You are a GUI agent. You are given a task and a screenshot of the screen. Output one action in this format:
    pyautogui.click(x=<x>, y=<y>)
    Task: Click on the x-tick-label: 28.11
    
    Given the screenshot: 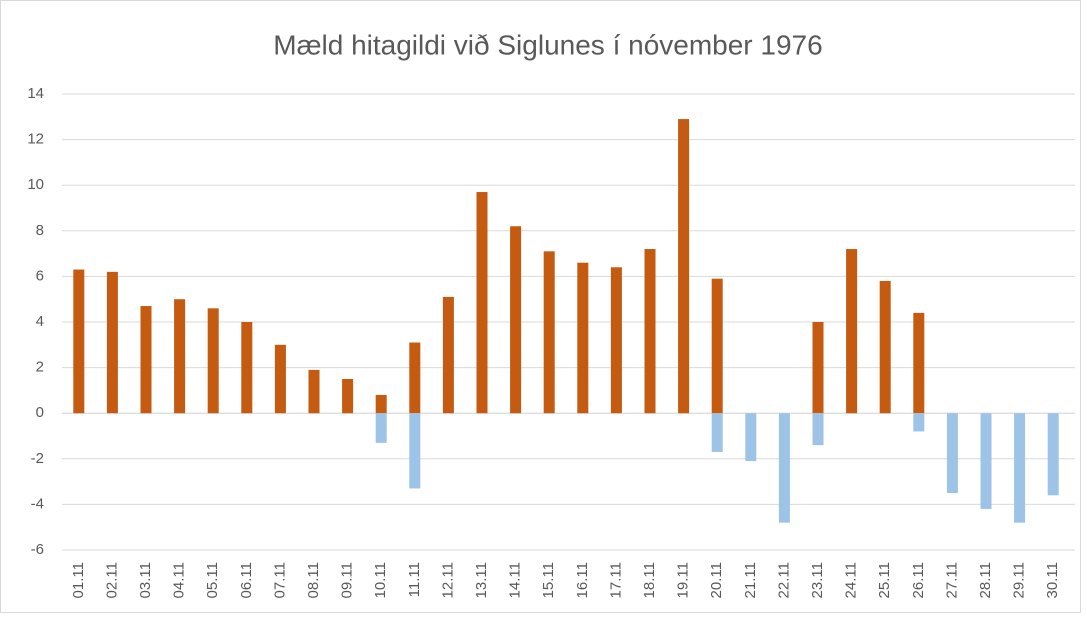 What is the action you would take?
    pyautogui.click(x=985, y=580)
    